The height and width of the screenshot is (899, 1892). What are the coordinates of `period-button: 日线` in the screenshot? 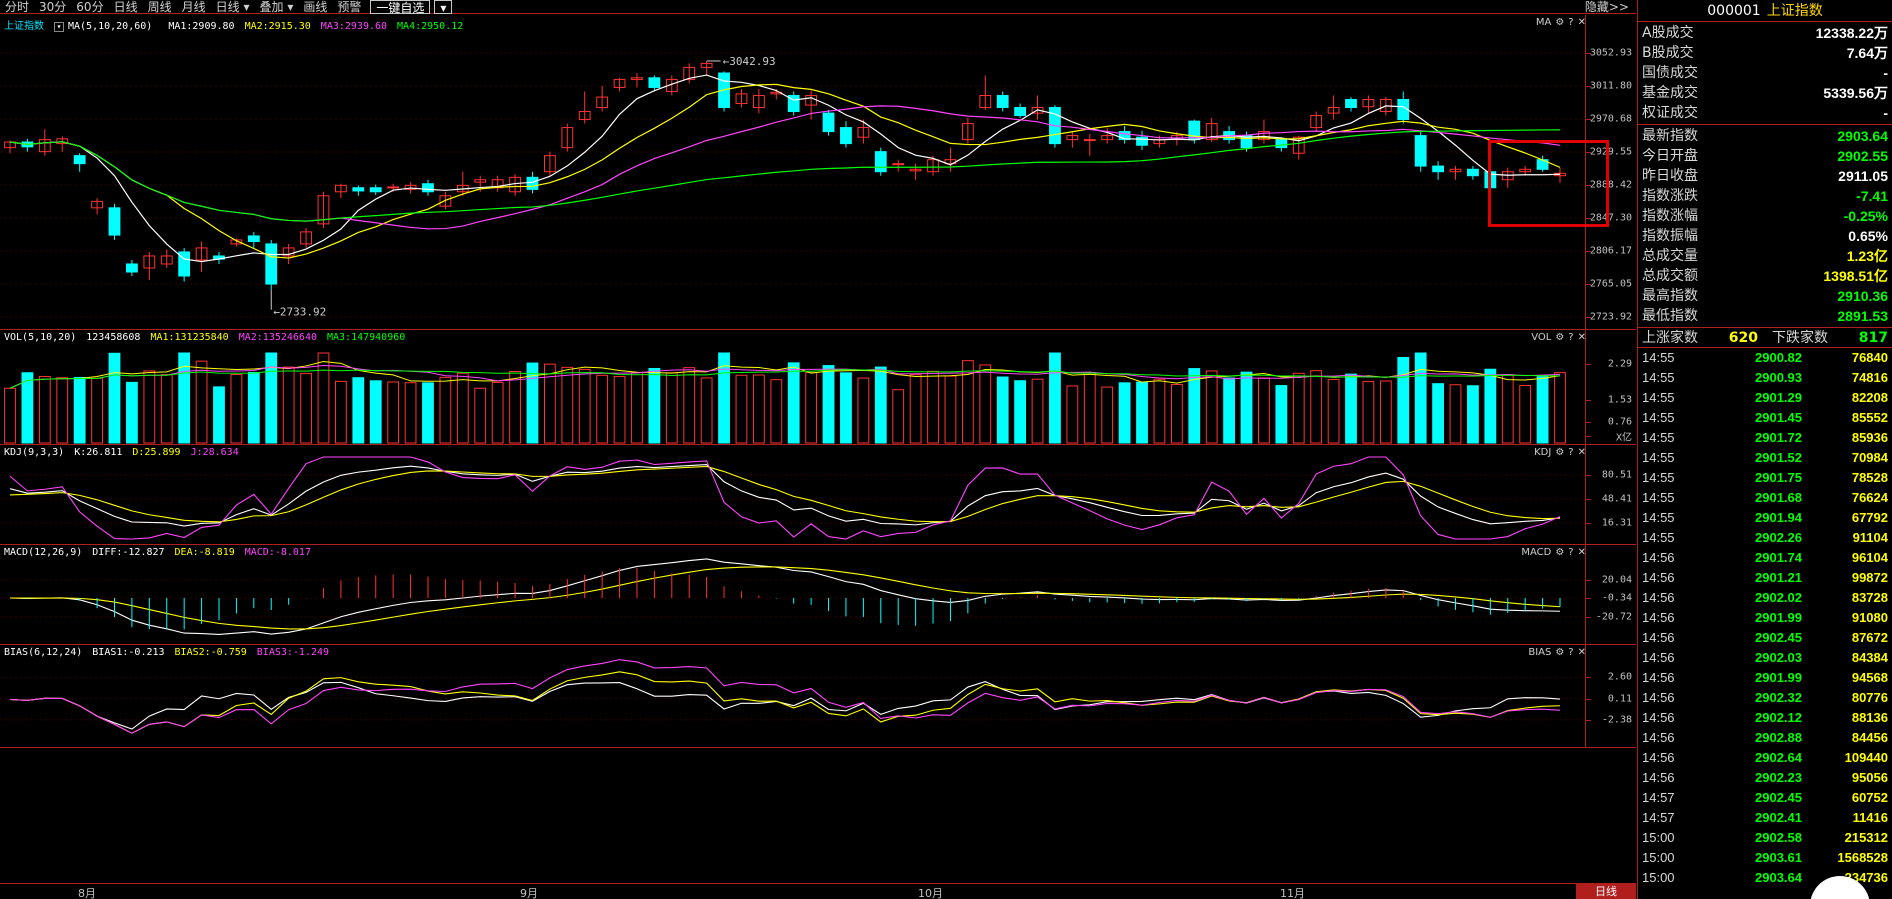 It's located at (1606, 891).